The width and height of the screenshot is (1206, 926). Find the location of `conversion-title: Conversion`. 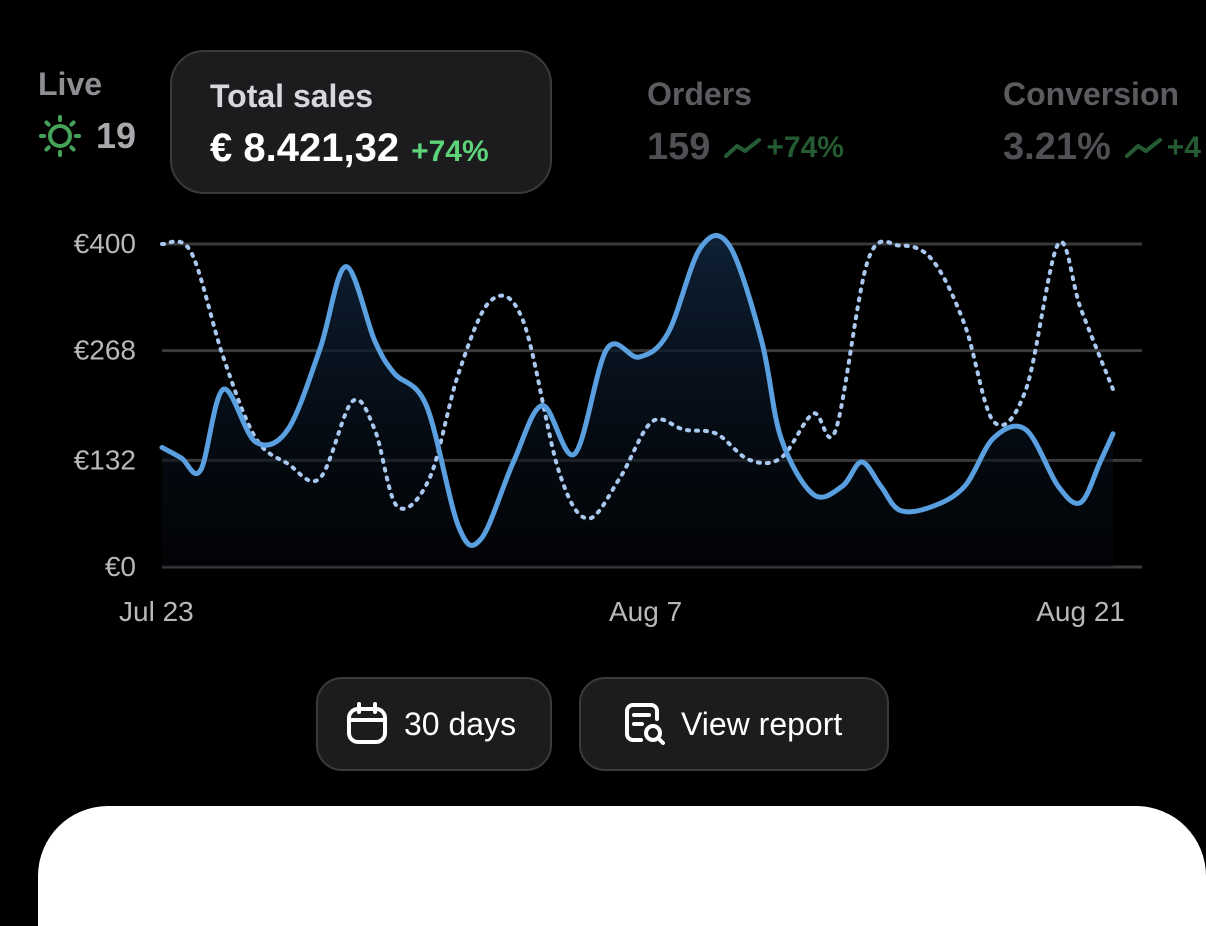

conversion-title: Conversion is located at coordinates (1091, 94).